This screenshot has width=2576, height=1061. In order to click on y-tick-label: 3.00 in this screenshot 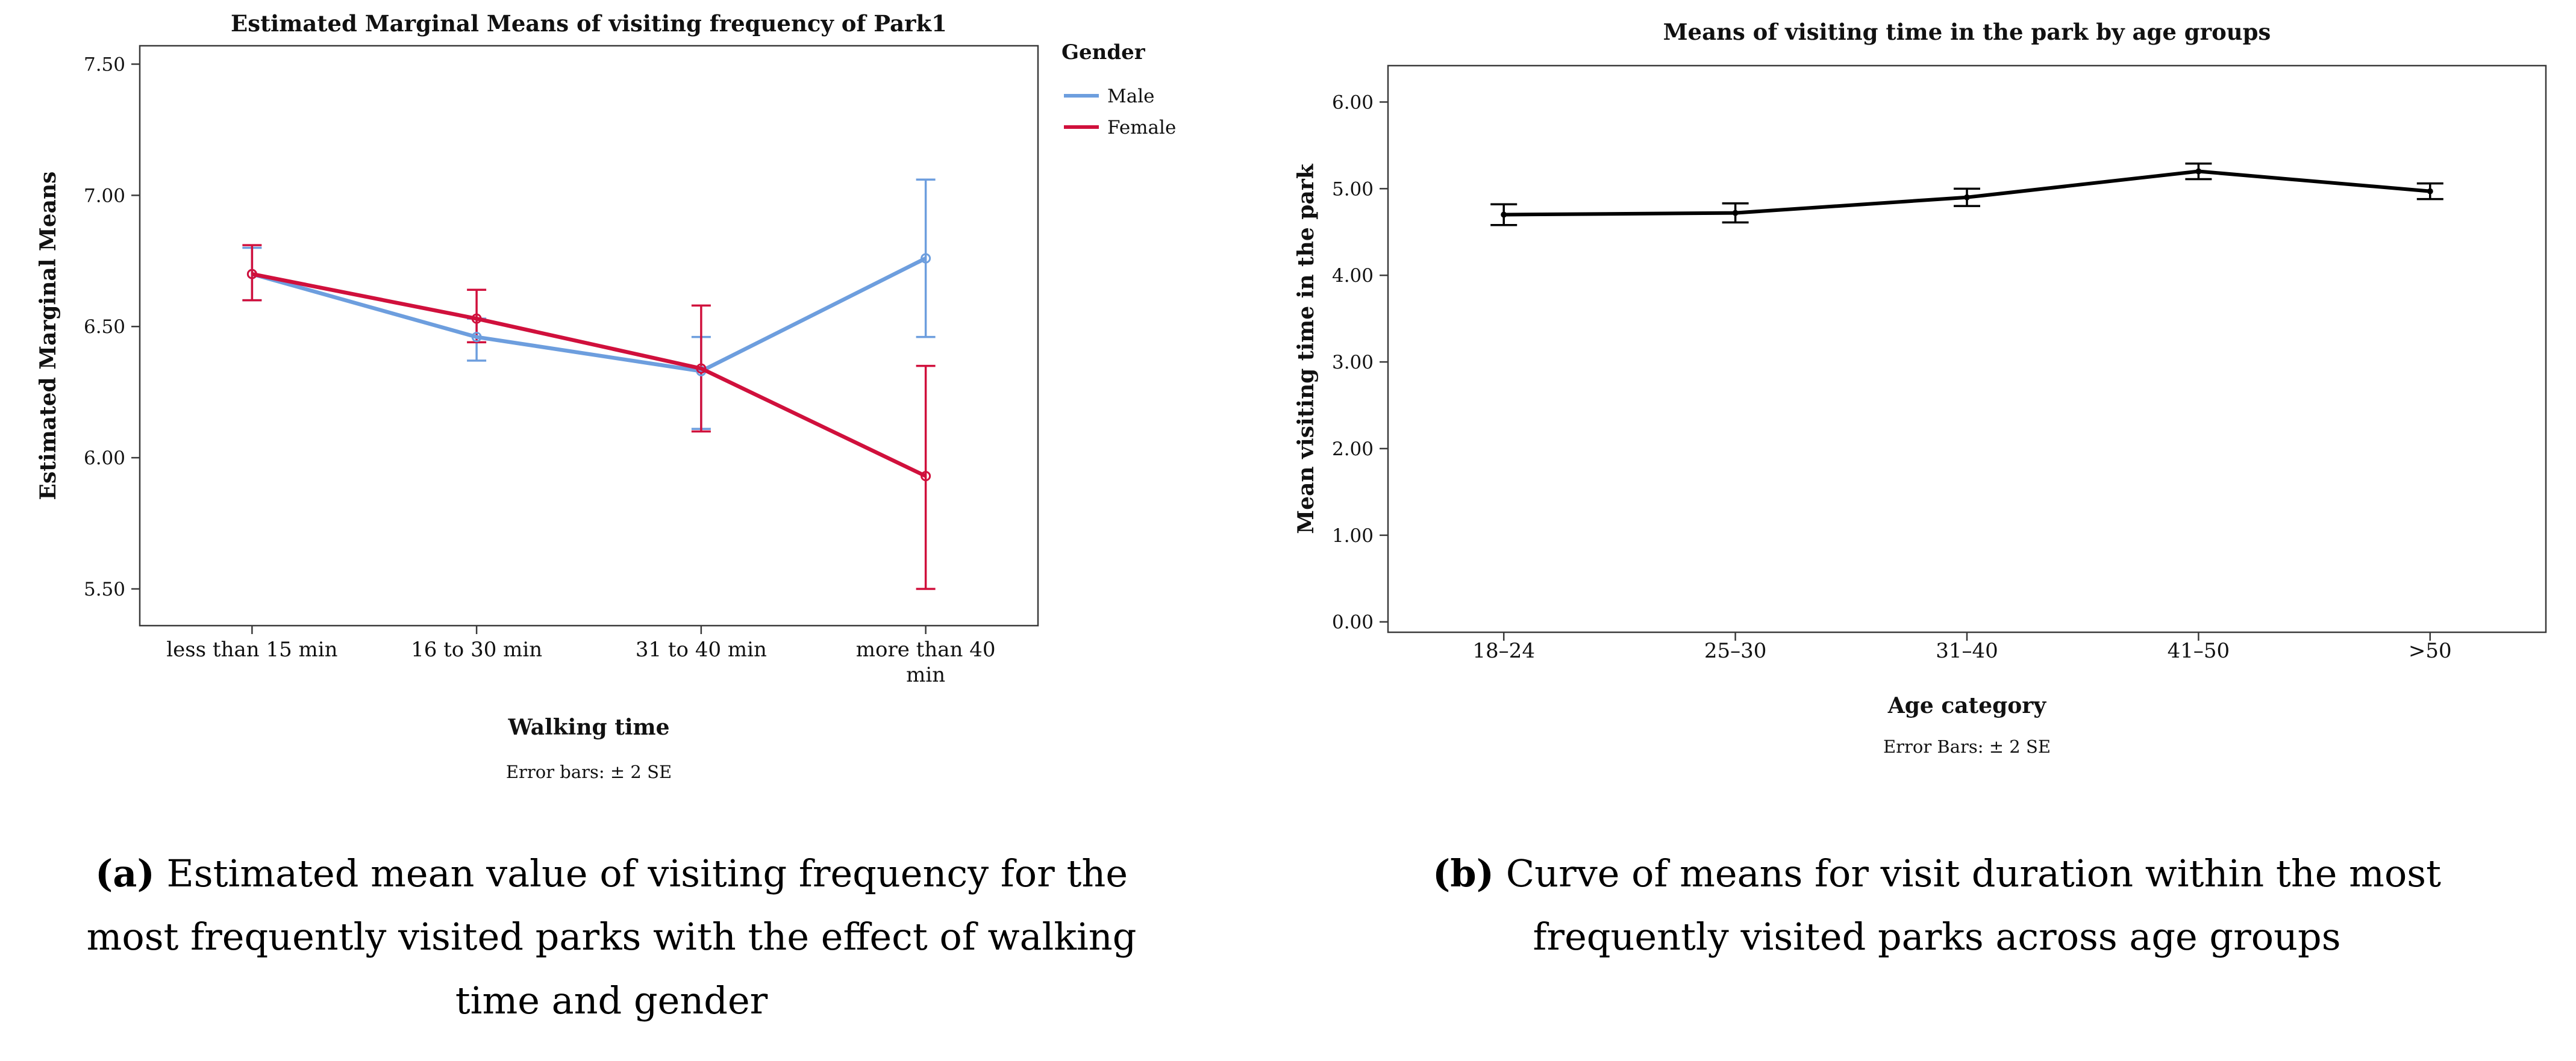, I will do `click(1353, 363)`.